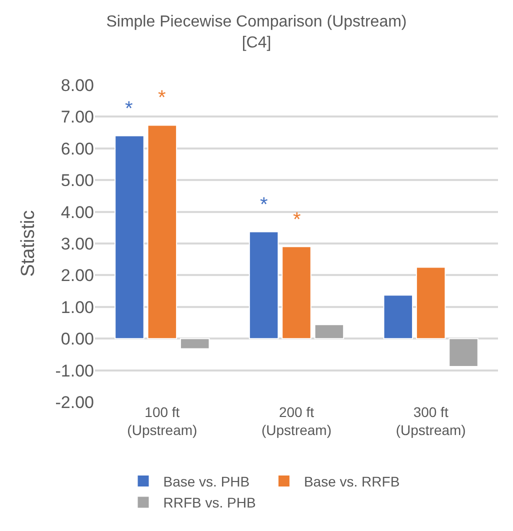 The image size is (513, 531). What do you see at coordinates (206, 481) in the screenshot?
I see `legend-label: Base vs. PHB` at bounding box center [206, 481].